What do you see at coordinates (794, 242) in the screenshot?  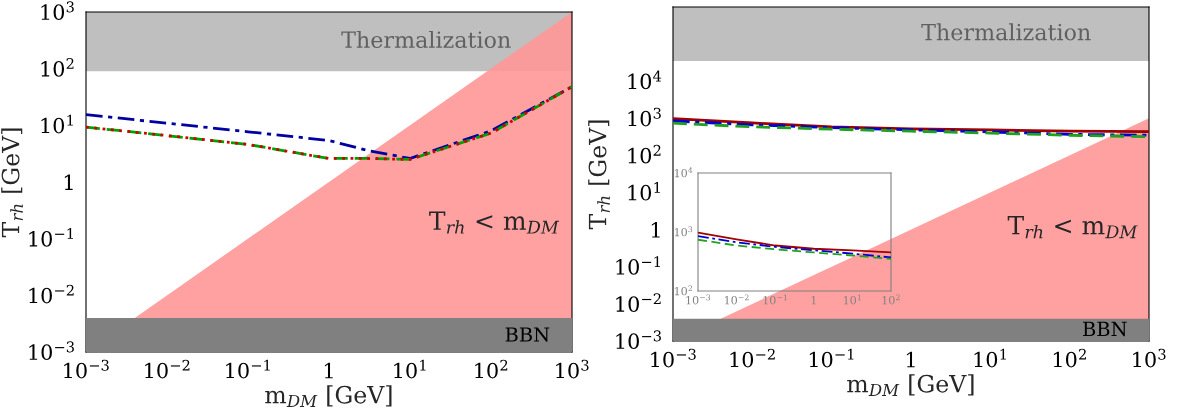 I see `line-series` at bounding box center [794, 242].